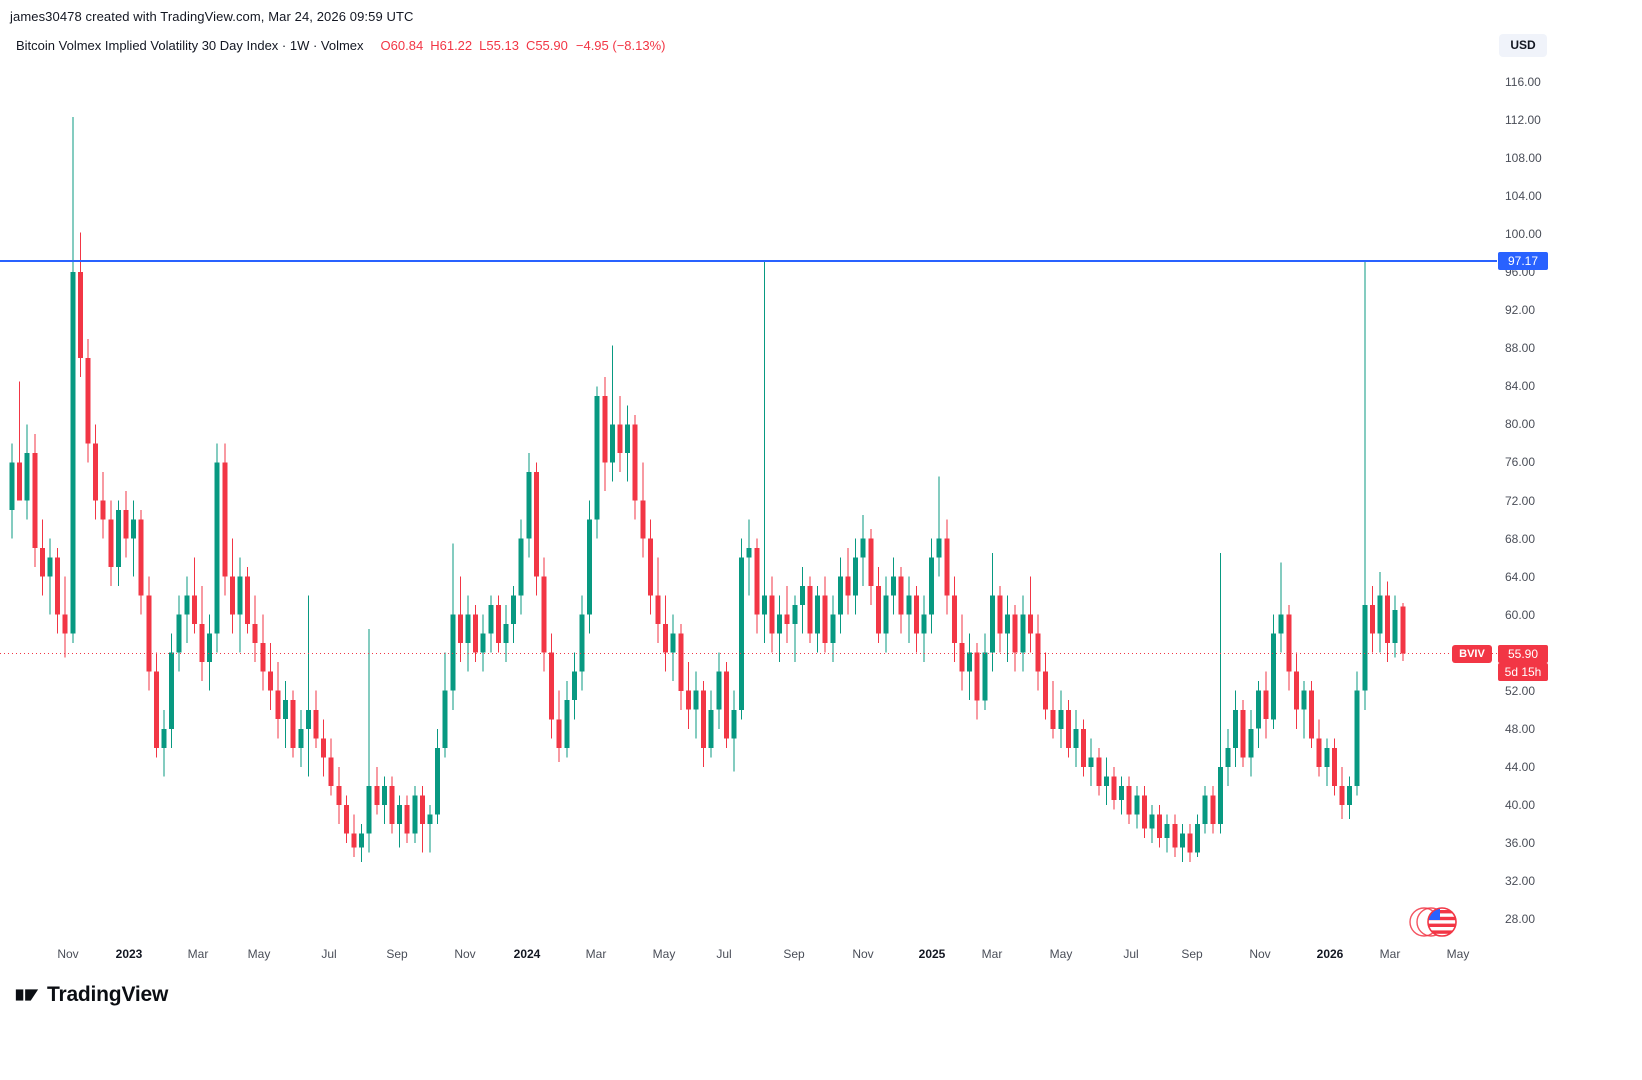 This screenshot has height=1080, width=1642. What do you see at coordinates (1523, 261) in the screenshot?
I see `alert-line-price-label: 97.17` at bounding box center [1523, 261].